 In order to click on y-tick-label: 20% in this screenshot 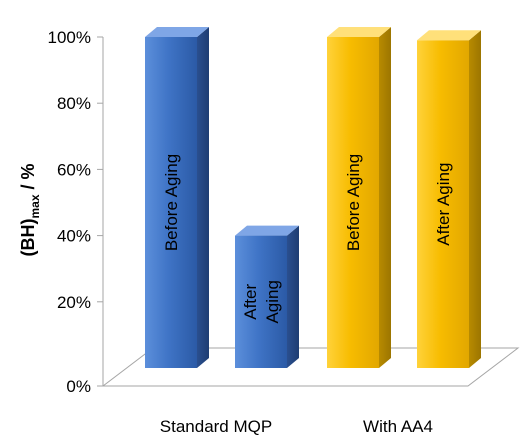, I will do `click(74, 302)`.